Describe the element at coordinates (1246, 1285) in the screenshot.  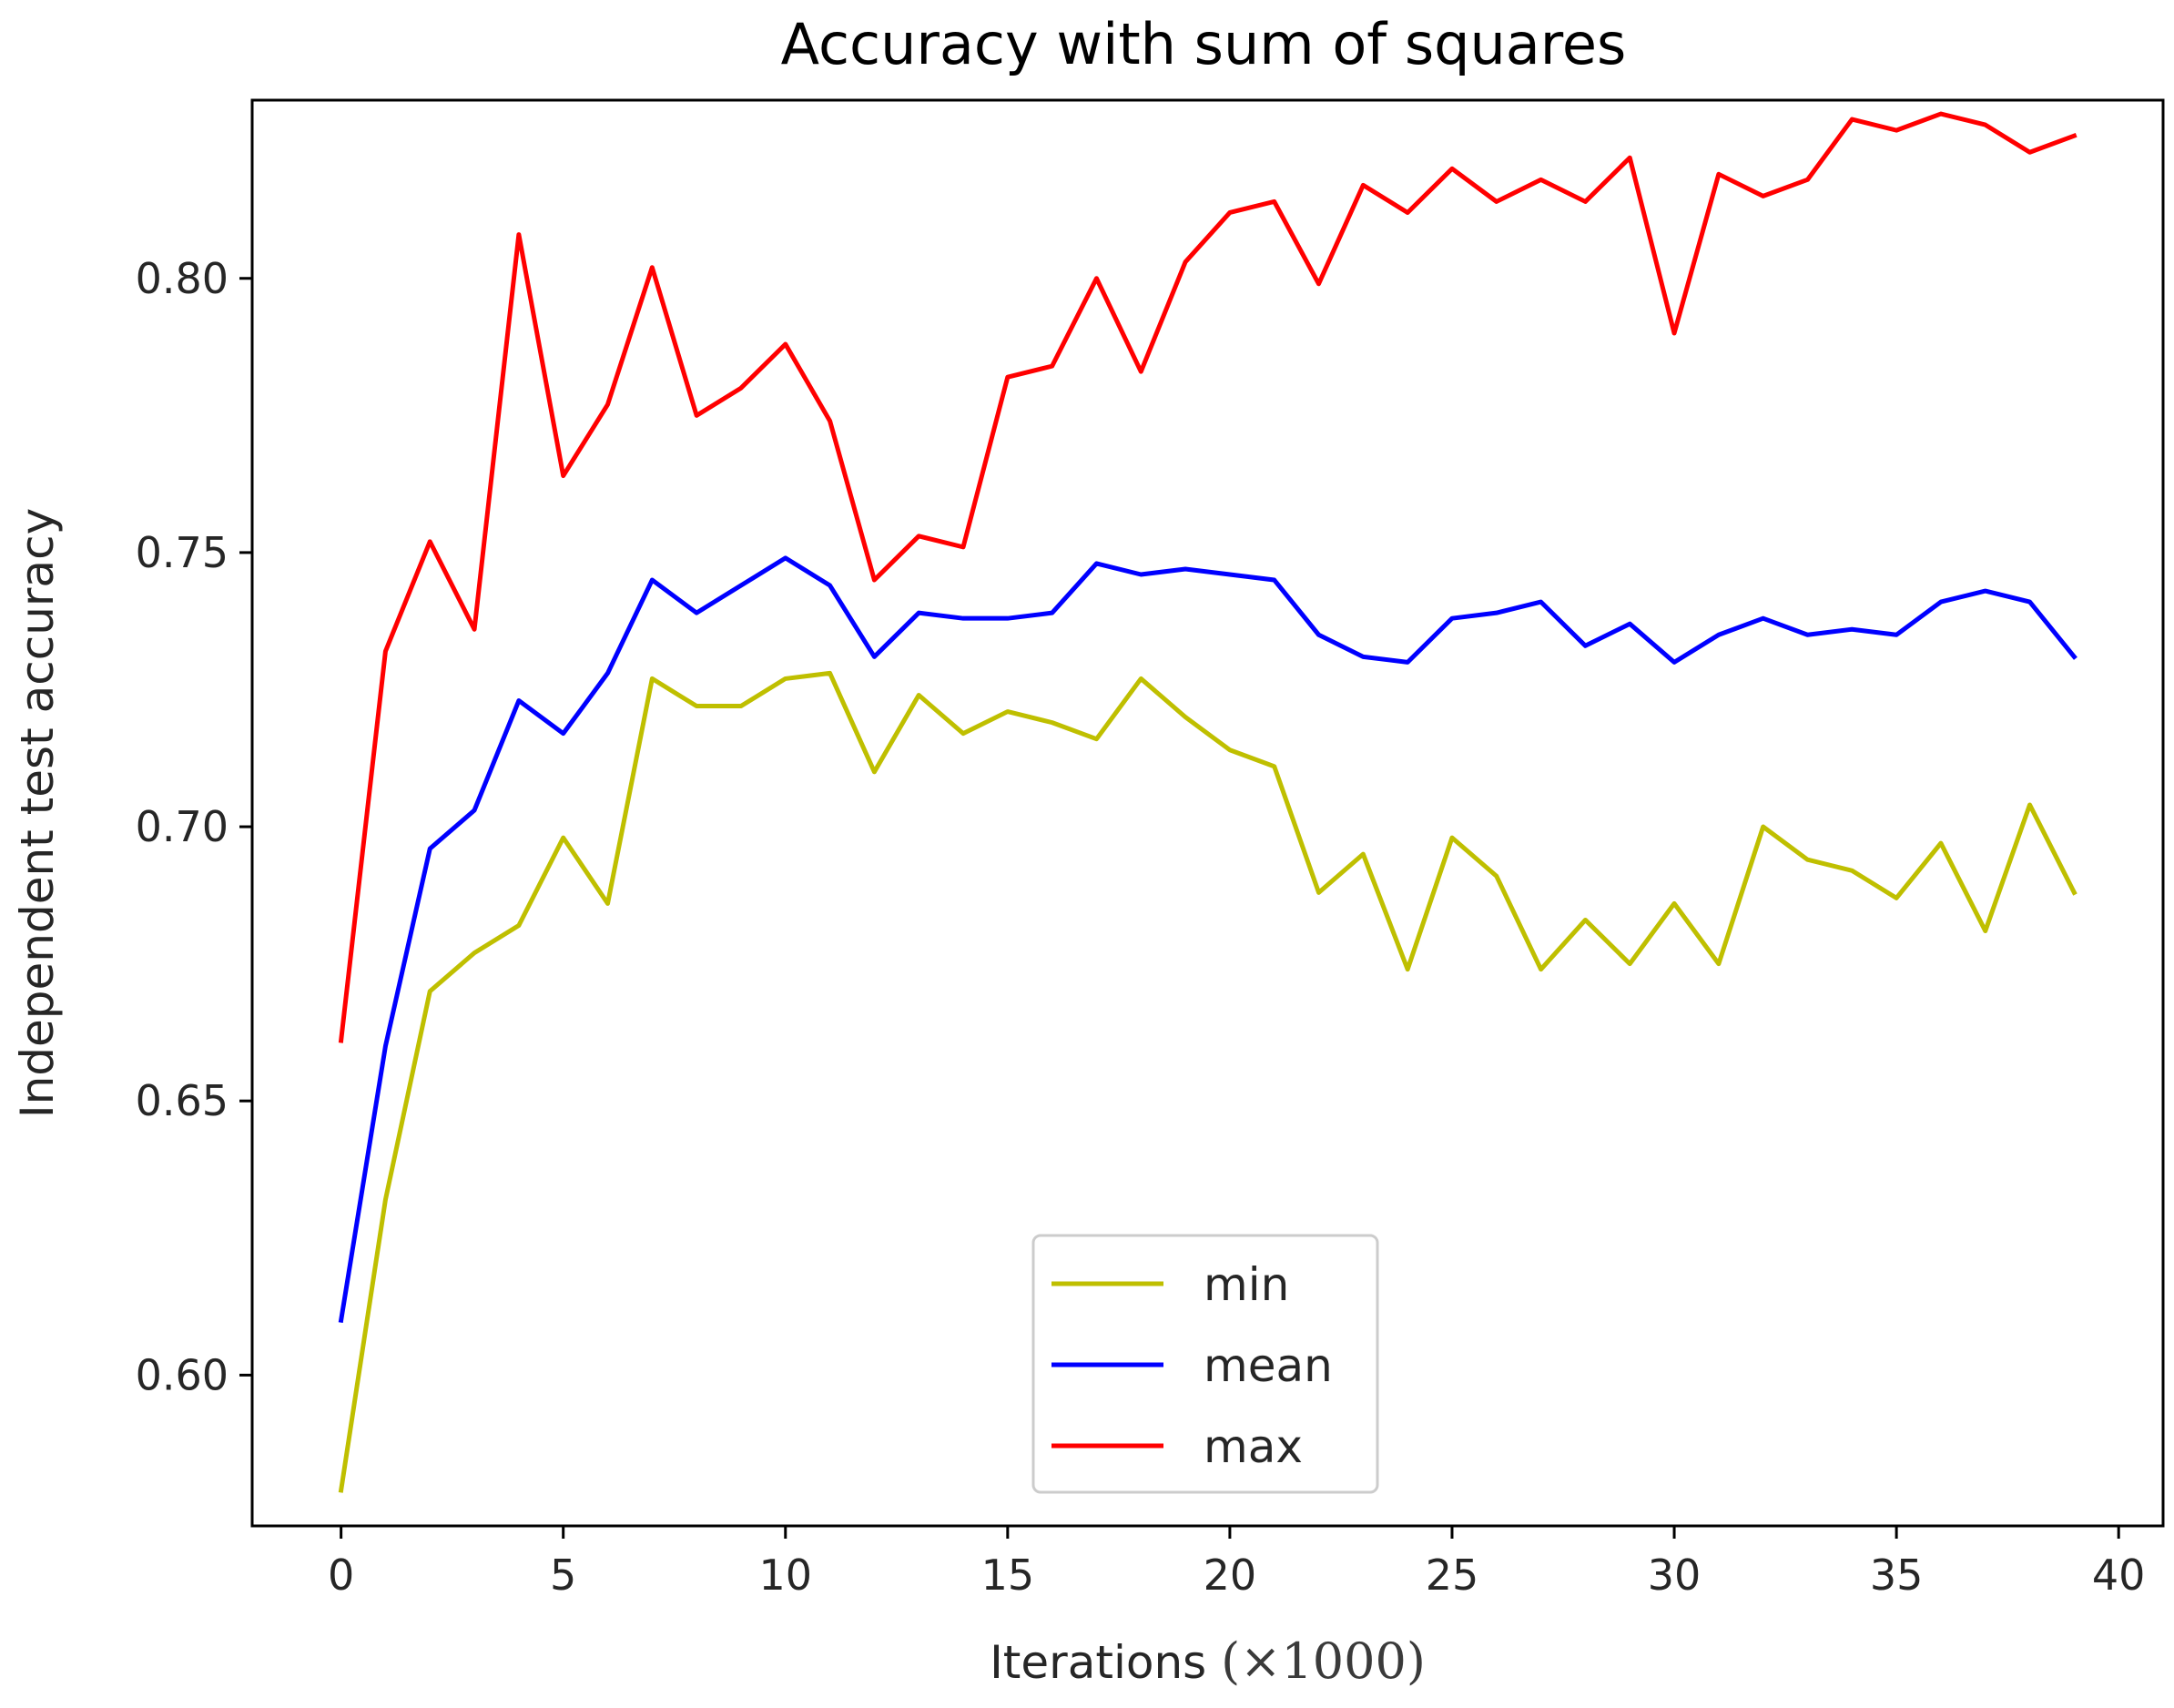
I see `legend-label-min: min` at that location.